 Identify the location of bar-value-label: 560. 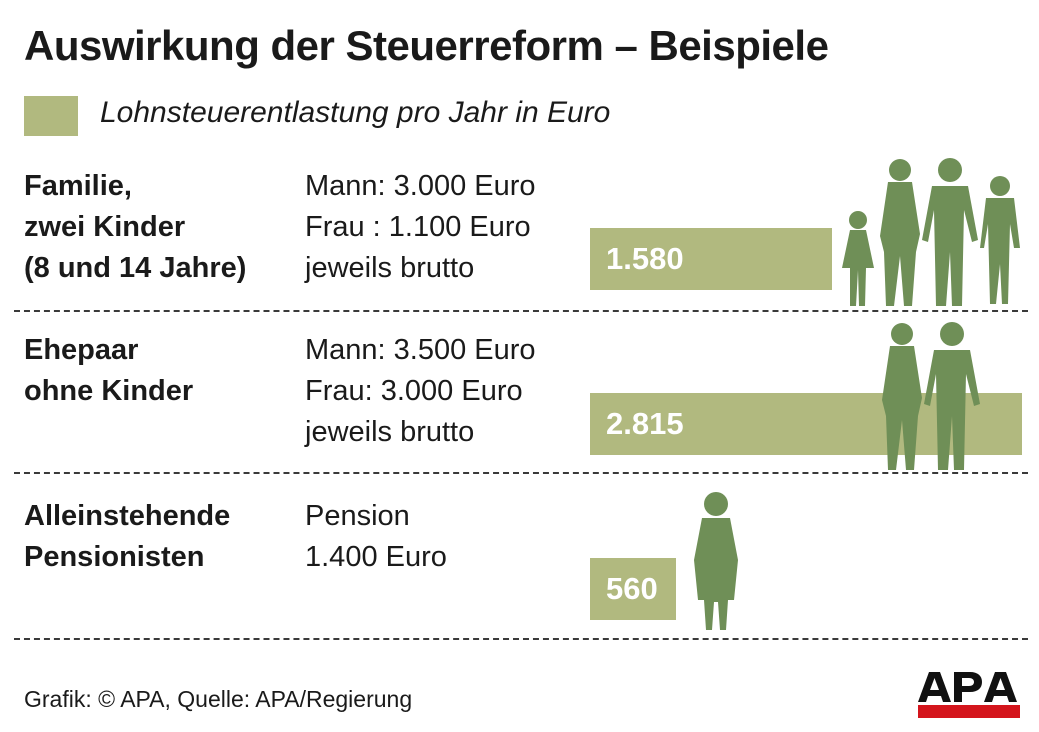
(632, 588).